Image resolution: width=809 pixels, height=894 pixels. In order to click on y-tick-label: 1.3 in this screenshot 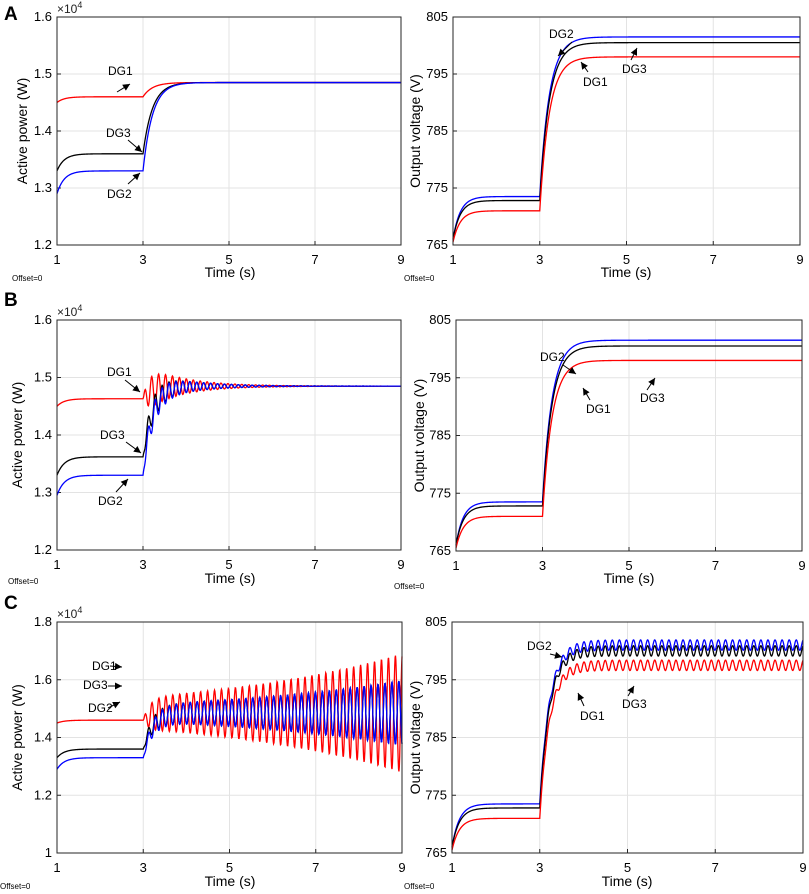, I will do `click(43, 187)`.